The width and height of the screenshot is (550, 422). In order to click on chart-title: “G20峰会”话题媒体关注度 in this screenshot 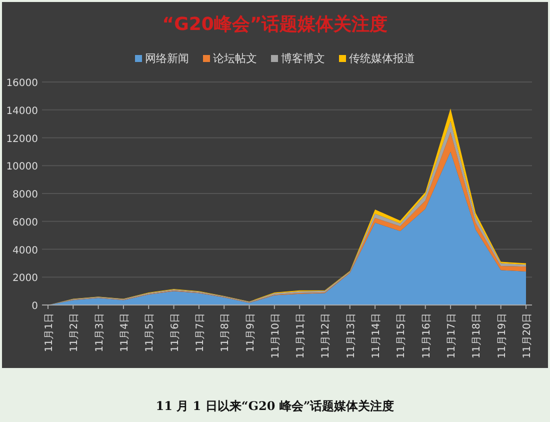, I will do `click(275, 24)`.